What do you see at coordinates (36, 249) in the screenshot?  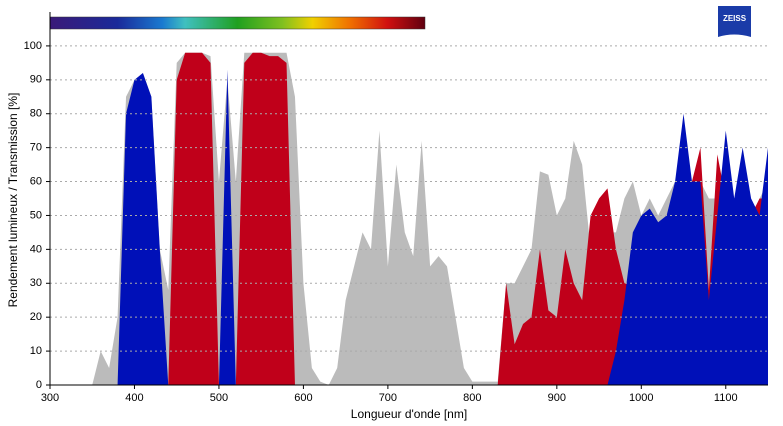 I see `y-tick-label: 40` at bounding box center [36, 249].